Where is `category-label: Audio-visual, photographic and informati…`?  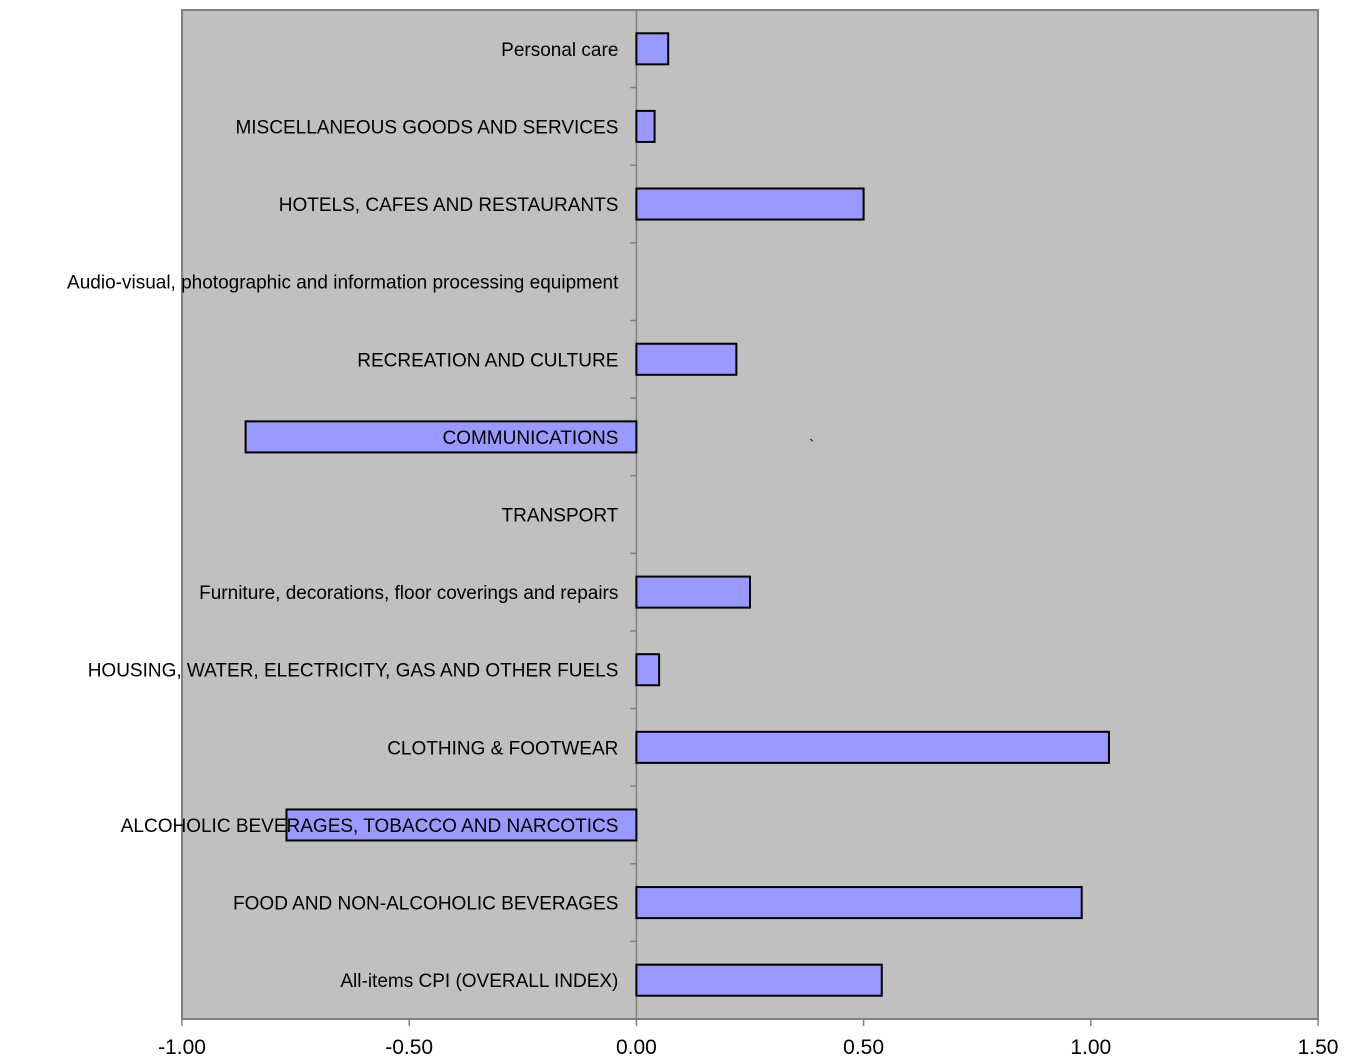
category-label: Audio-visual, photographic and informati… is located at coordinates (343, 283).